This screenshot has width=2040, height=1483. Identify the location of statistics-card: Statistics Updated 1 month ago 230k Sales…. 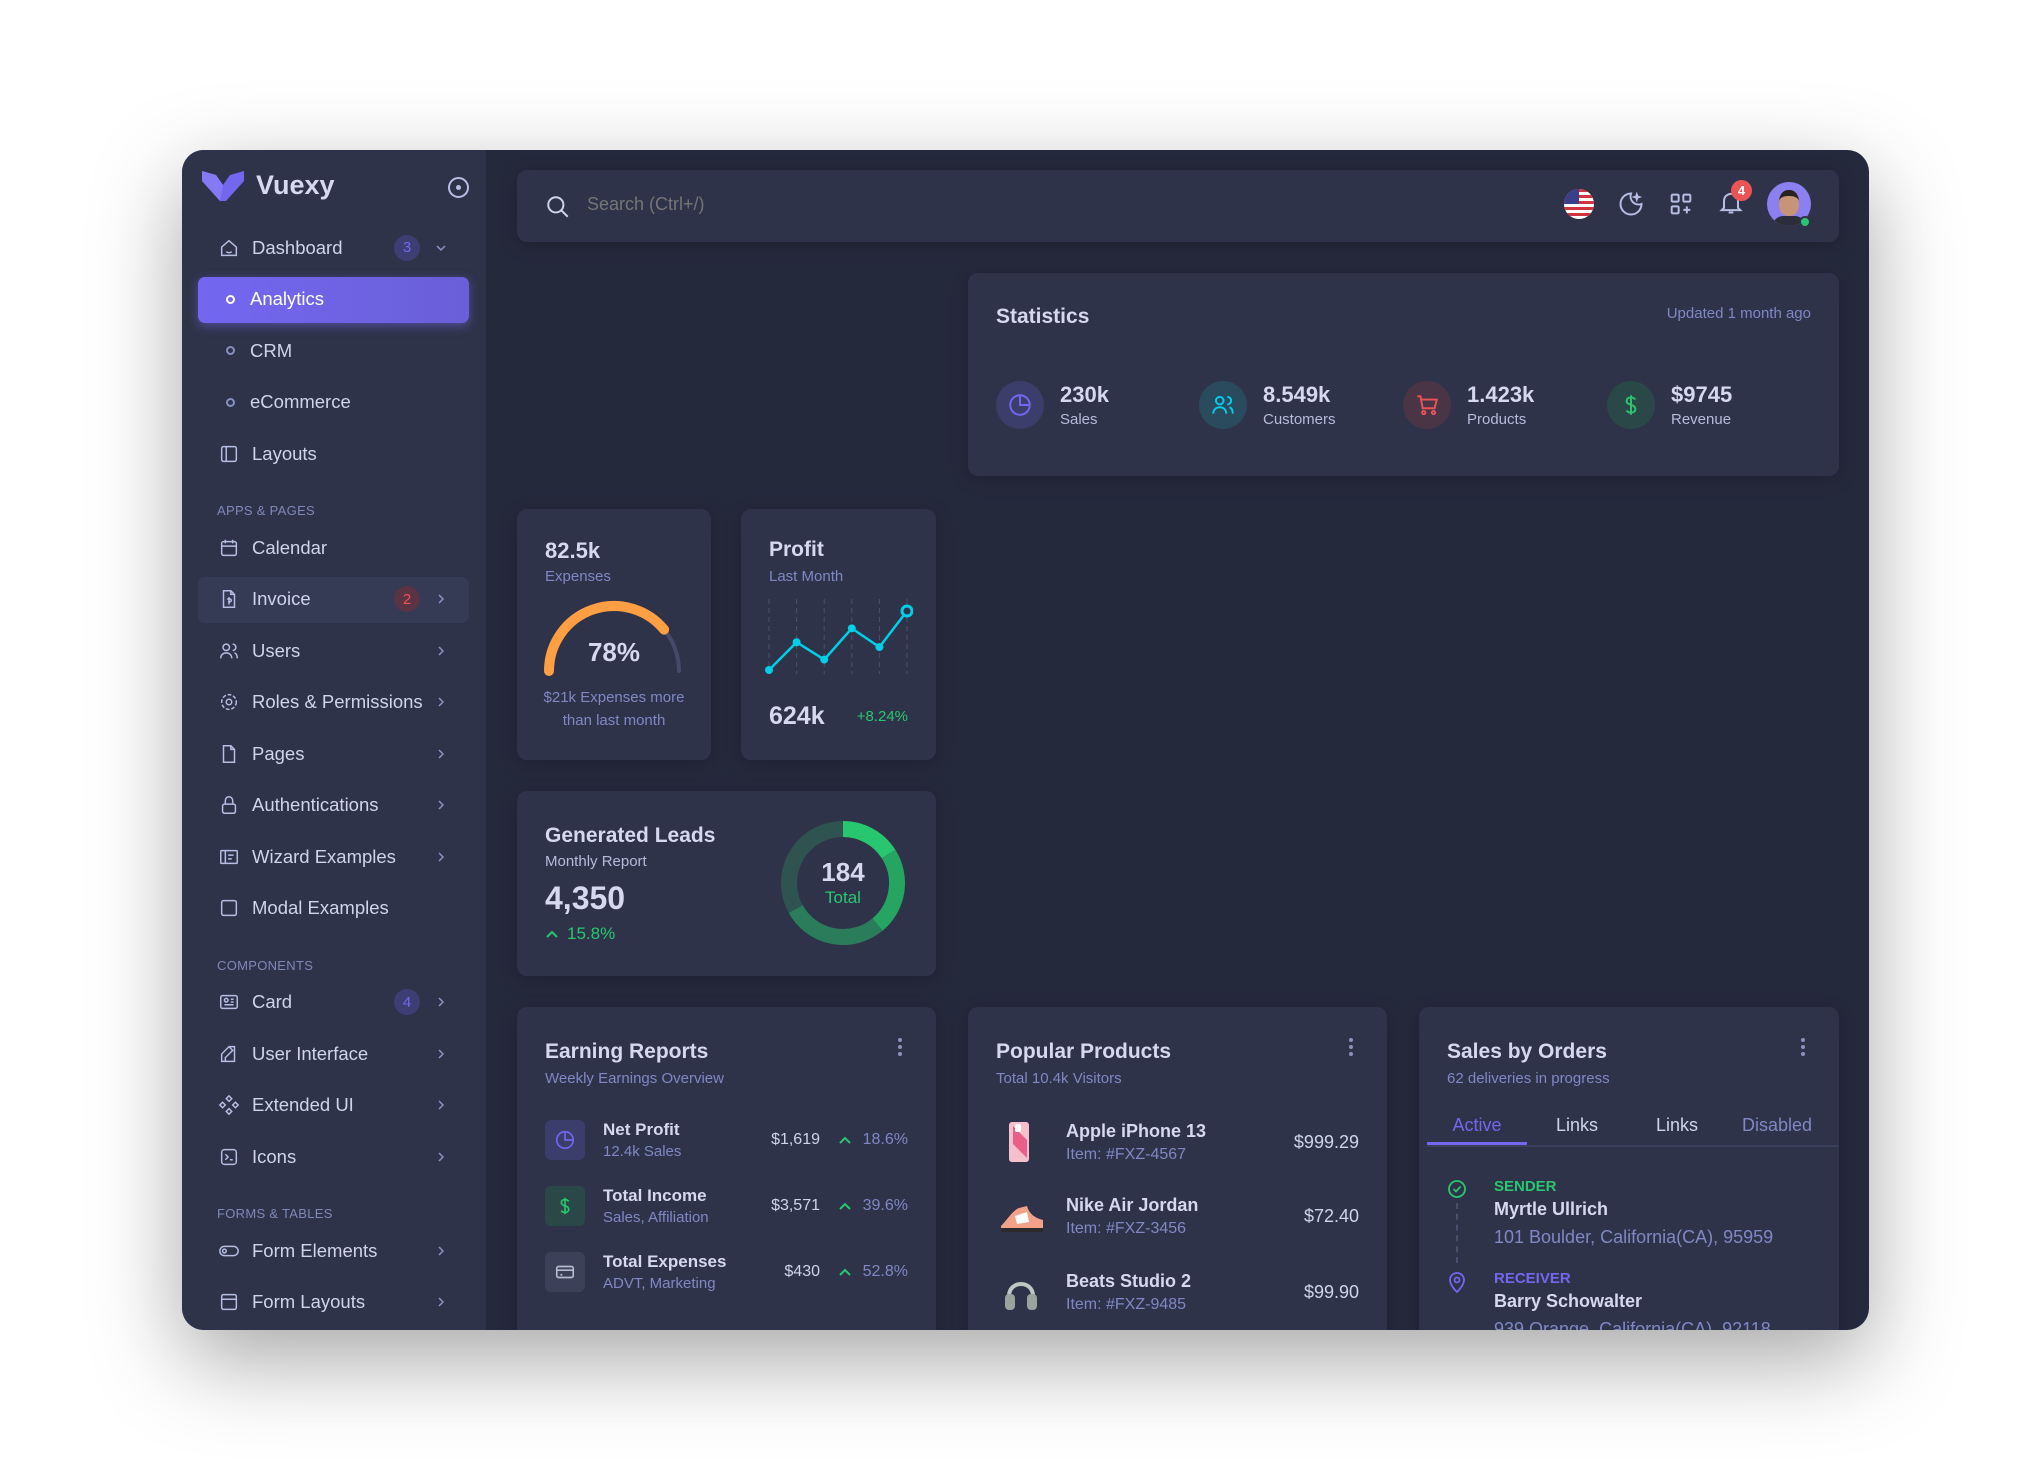
(1403, 374).